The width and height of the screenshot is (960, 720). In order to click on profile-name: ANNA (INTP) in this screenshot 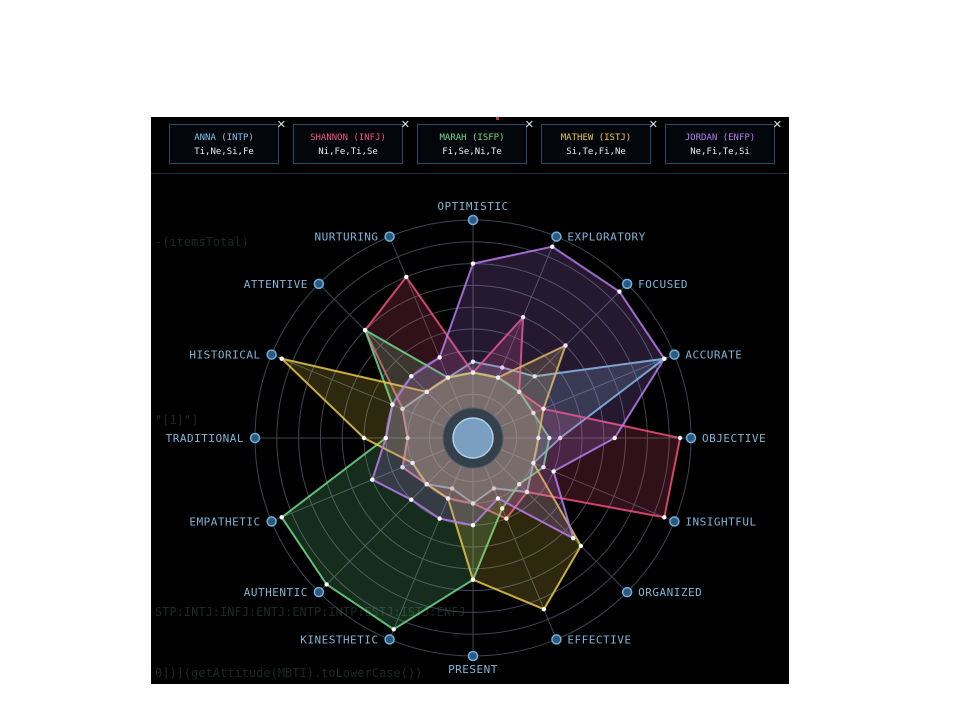, I will do `click(224, 138)`.